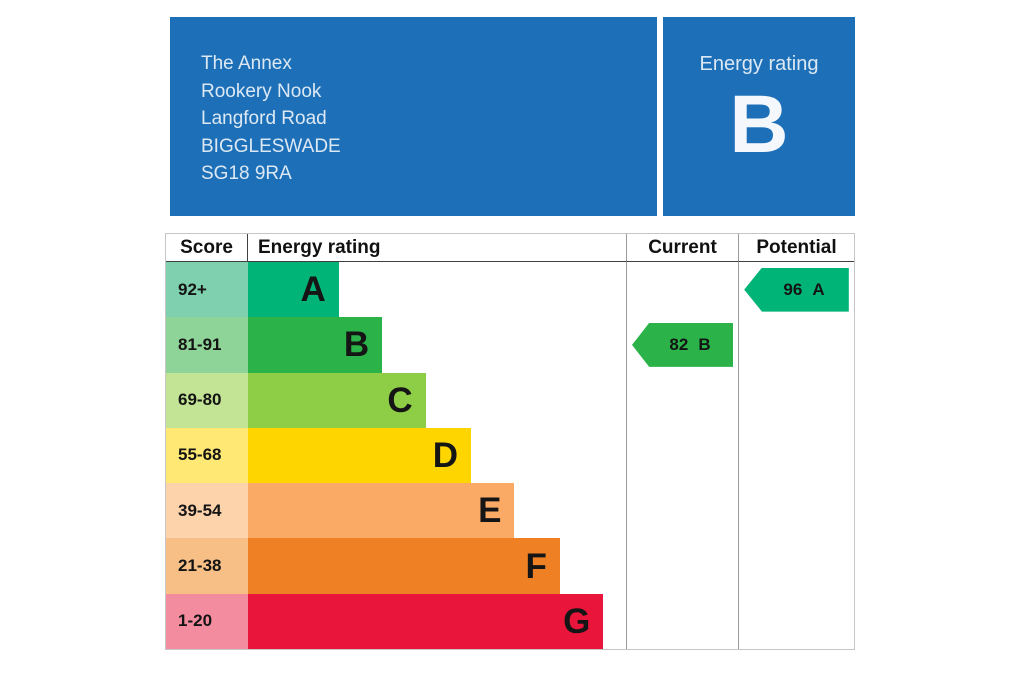  Describe the element at coordinates (246, 173) in the screenshot. I see `address-line: SG18 9RA` at that location.